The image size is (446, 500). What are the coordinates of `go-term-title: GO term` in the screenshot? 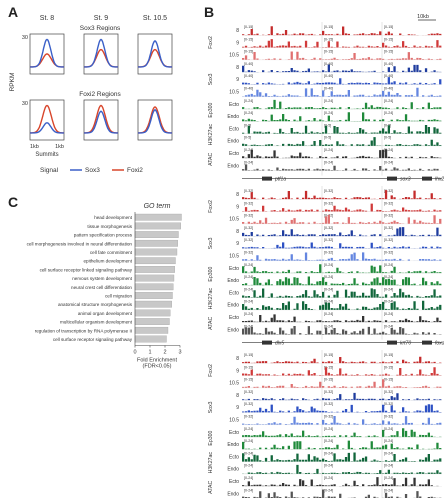 It's located at (157, 206).